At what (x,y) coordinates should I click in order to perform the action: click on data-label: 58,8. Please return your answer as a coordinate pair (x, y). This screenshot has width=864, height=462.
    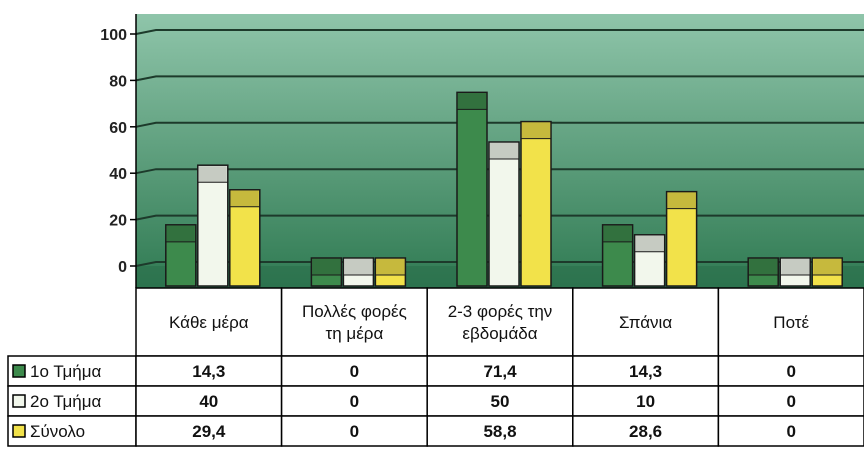
    Looking at the image, I should click on (499, 431).